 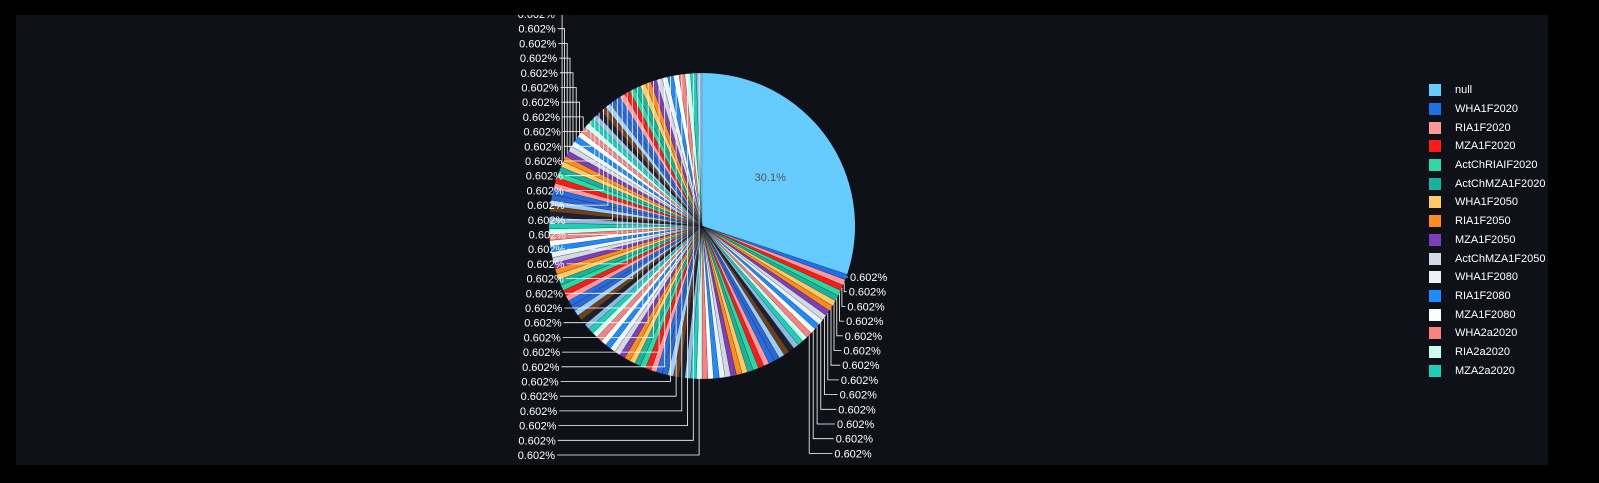 I want to click on legend-item: WHA1F2080, so click(x=1488, y=277).